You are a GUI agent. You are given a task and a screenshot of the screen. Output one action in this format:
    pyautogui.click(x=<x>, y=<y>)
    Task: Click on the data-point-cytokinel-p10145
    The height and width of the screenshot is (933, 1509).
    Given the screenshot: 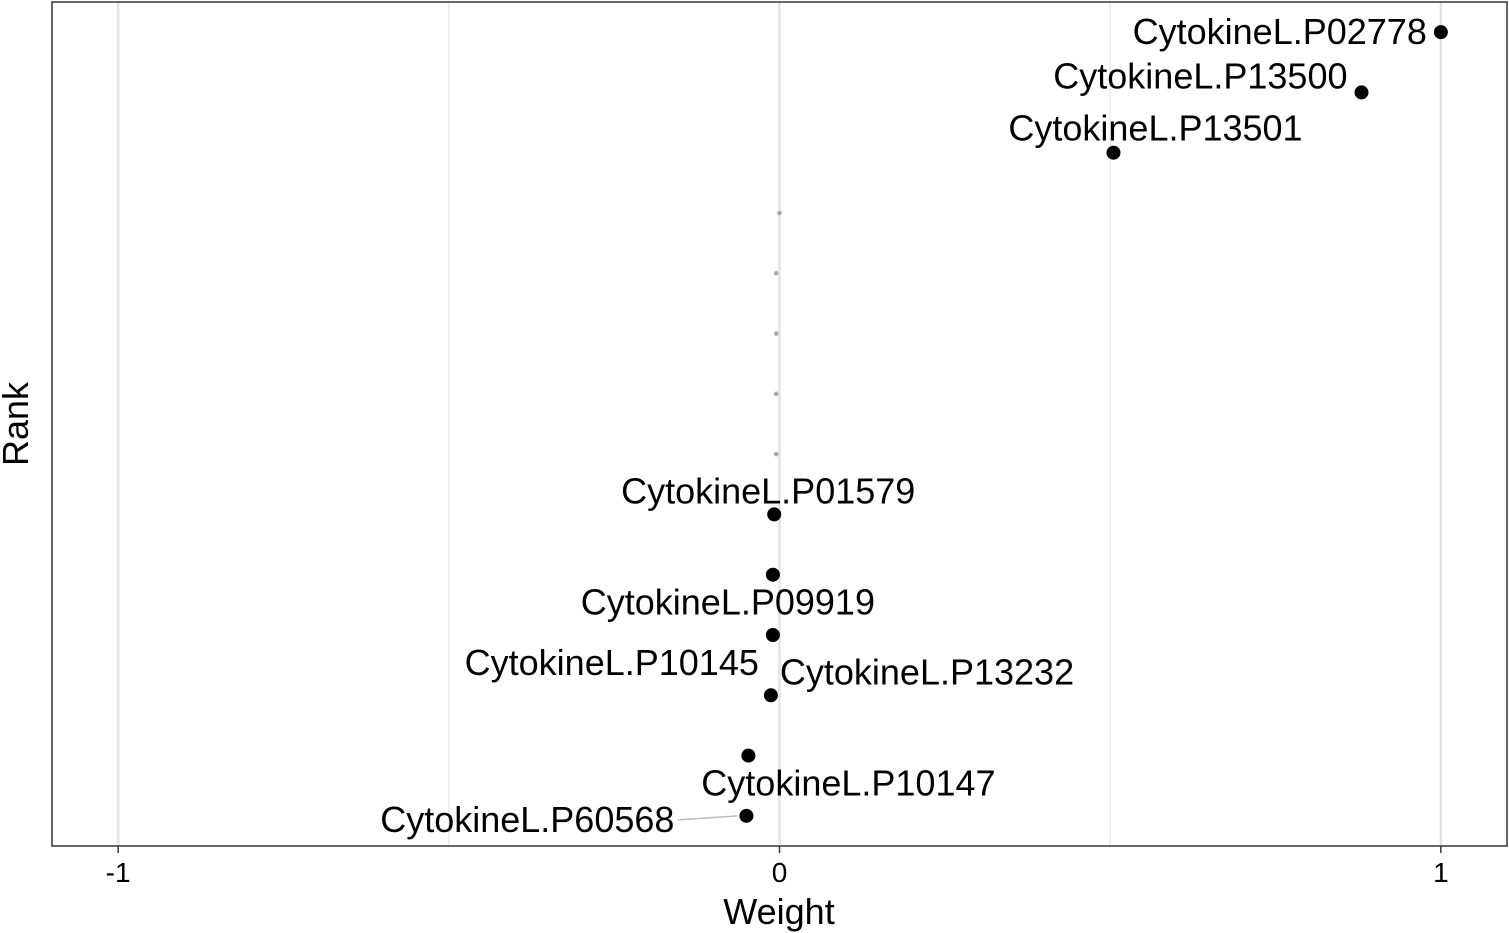 What is the action you would take?
    pyautogui.click(x=772, y=635)
    